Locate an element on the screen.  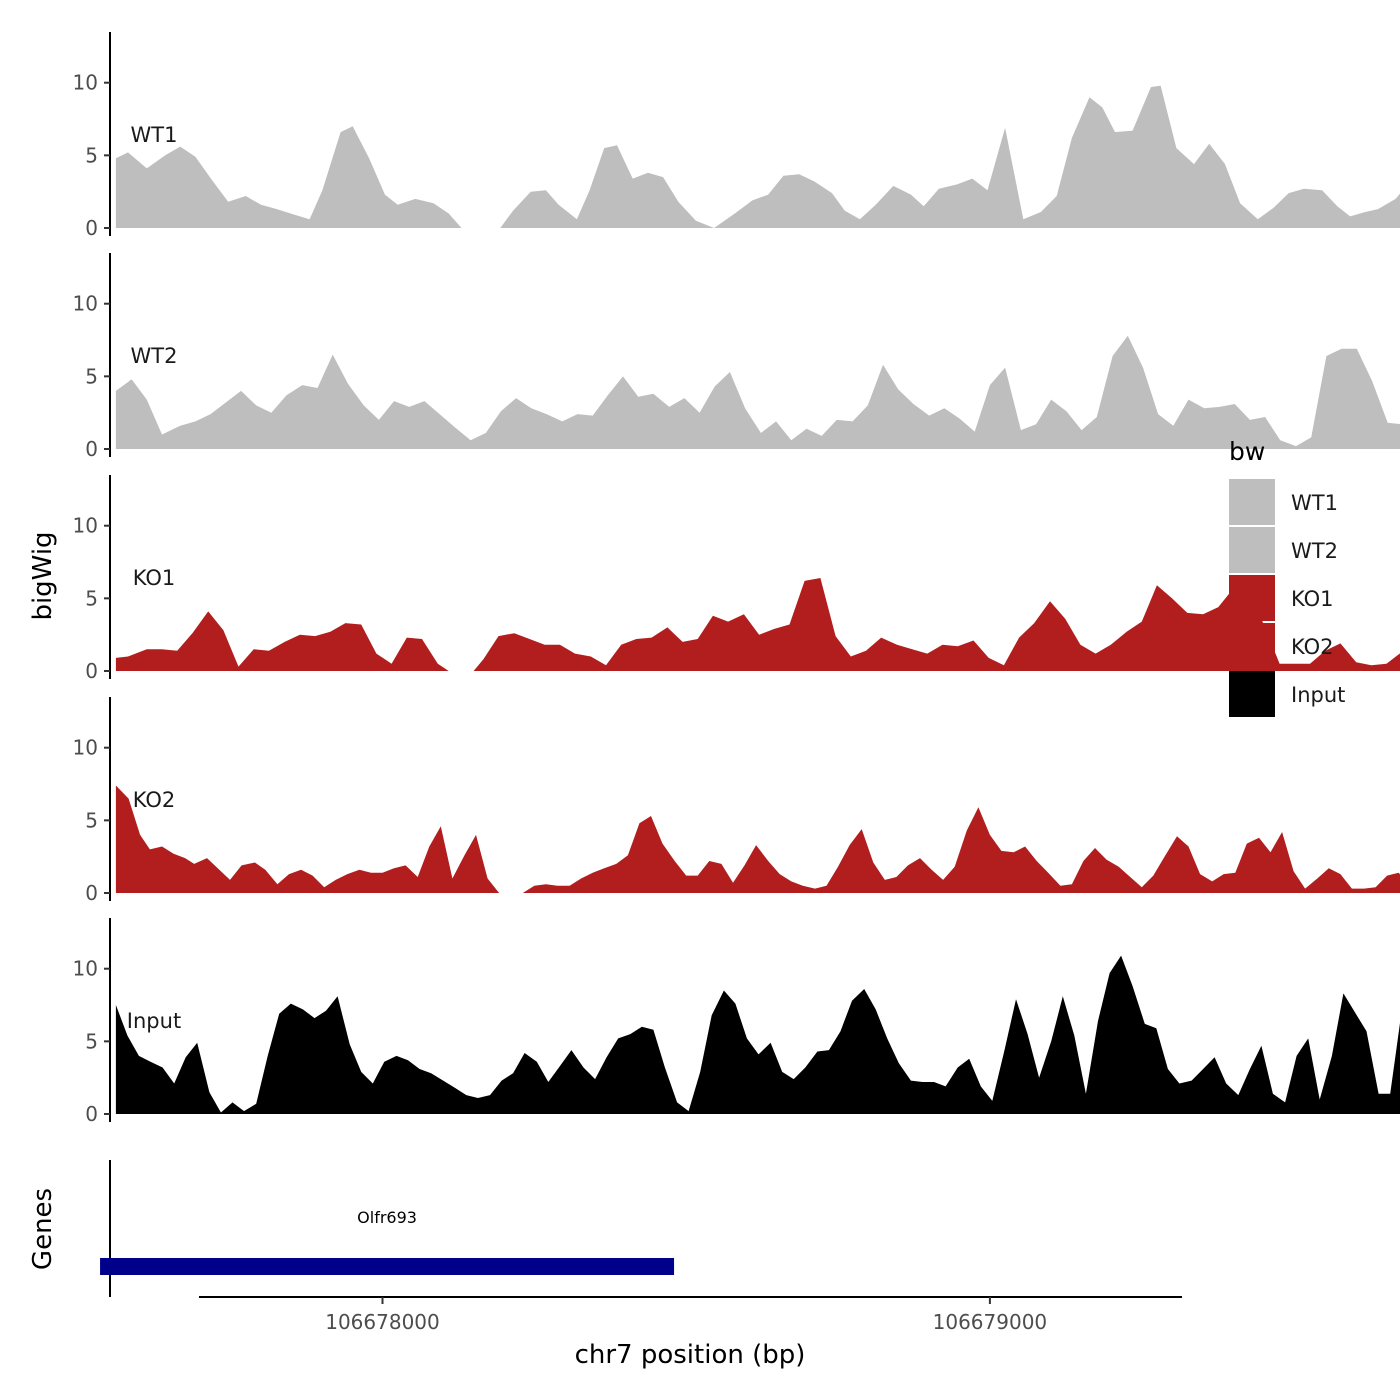
genes-axis-title: Genes is located at coordinates (43, 1229).